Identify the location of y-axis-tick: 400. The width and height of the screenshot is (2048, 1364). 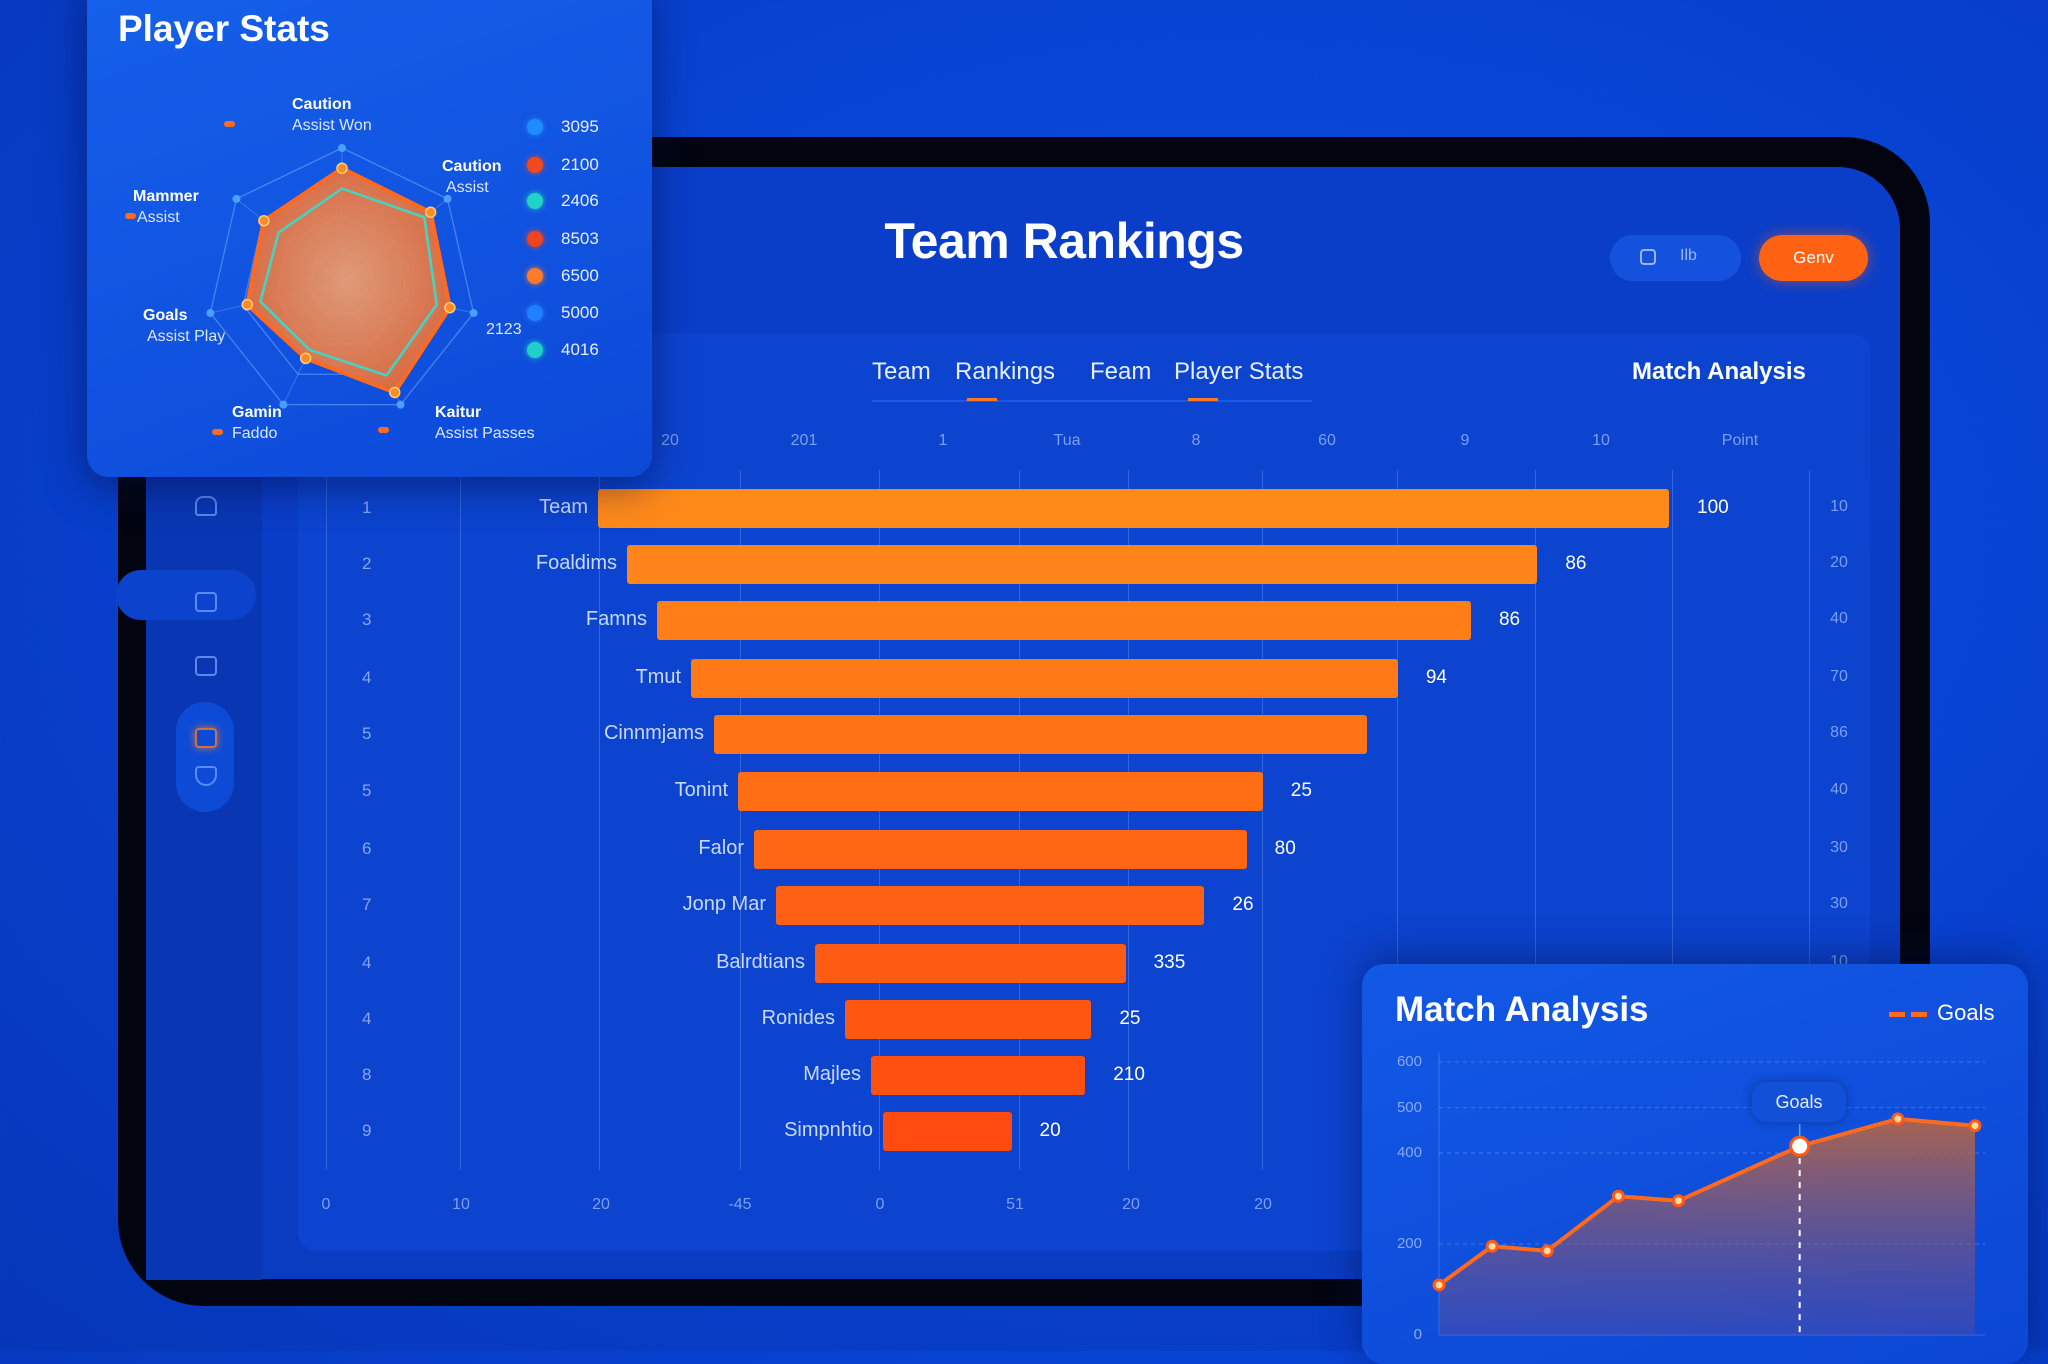
(1409, 1152).